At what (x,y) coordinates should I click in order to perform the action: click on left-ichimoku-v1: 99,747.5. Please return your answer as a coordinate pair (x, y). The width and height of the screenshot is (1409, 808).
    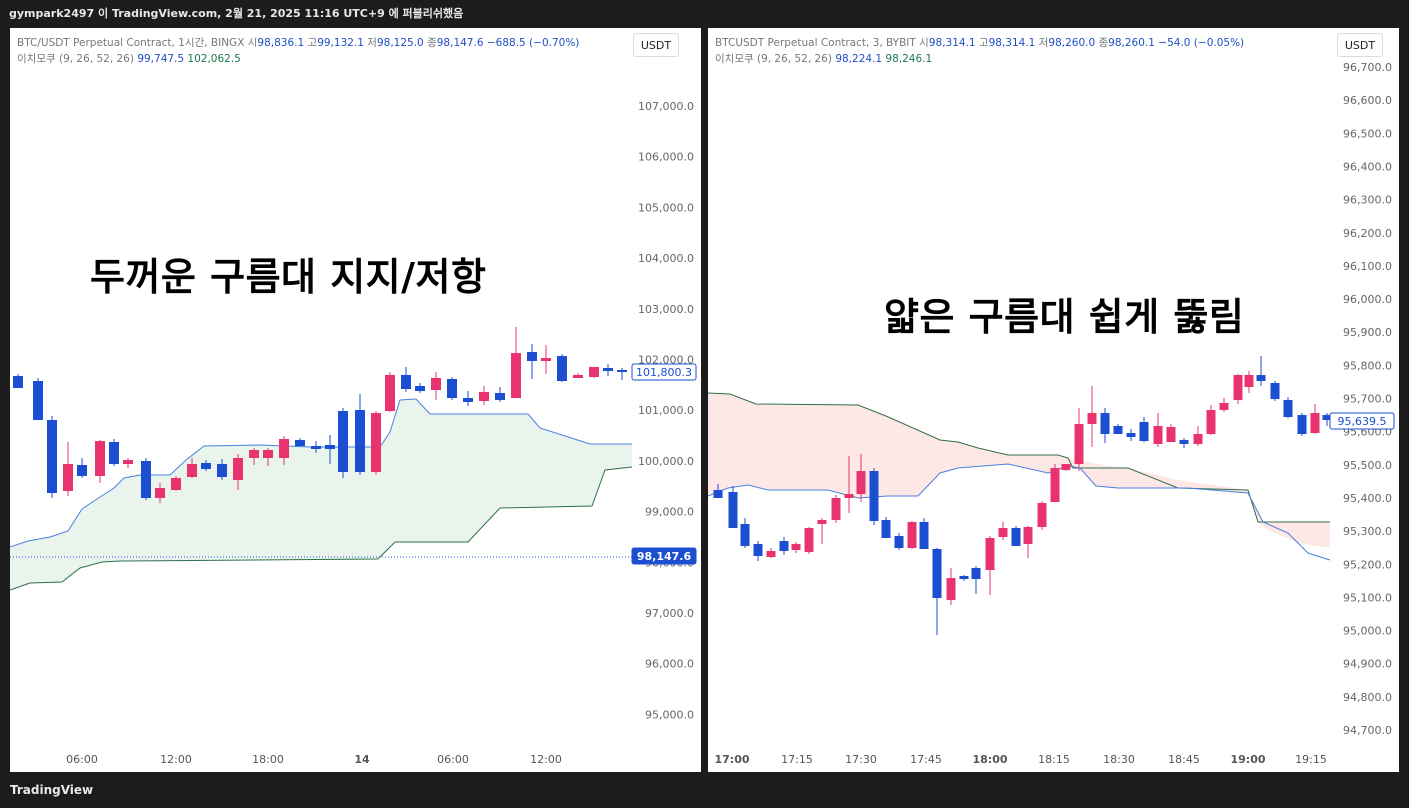
    Looking at the image, I should click on (161, 59).